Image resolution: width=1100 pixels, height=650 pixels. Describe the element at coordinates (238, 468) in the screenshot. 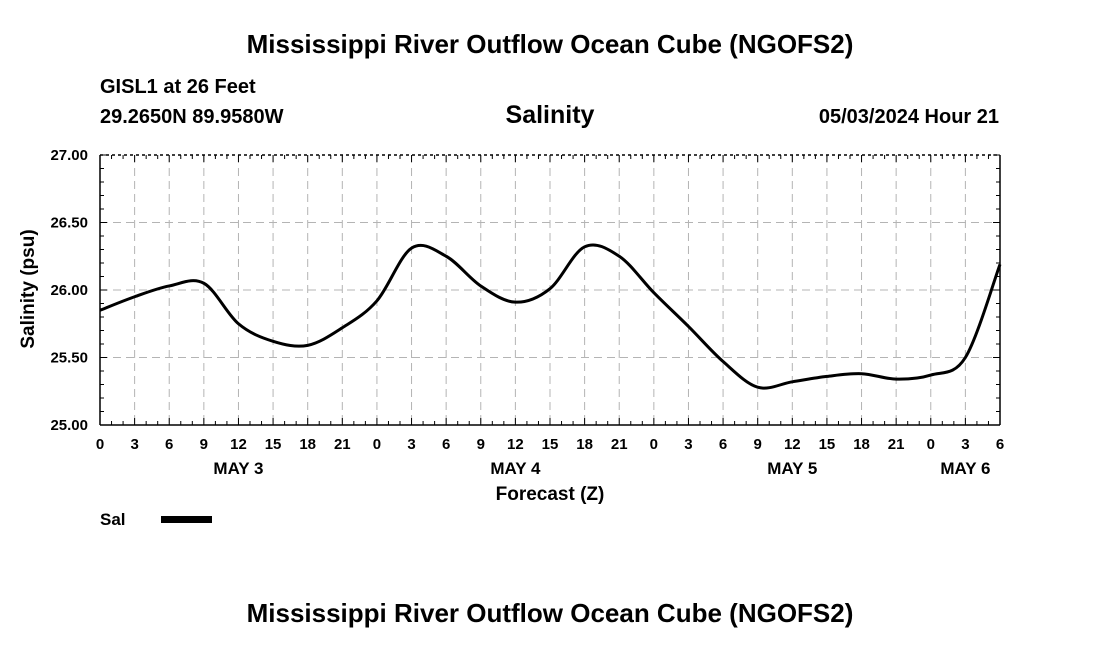

I see `day-label: MAY 3` at that location.